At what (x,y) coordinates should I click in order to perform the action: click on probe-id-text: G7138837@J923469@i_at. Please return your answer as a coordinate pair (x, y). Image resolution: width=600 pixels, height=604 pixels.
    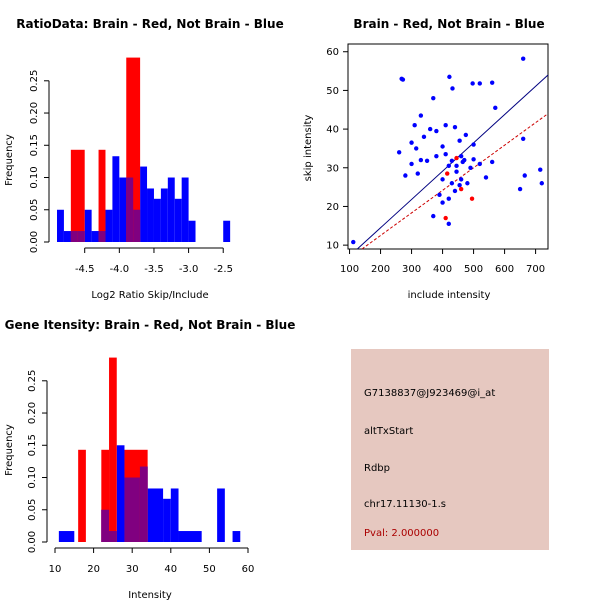
    Looking at the image, I should click on (429, 393).